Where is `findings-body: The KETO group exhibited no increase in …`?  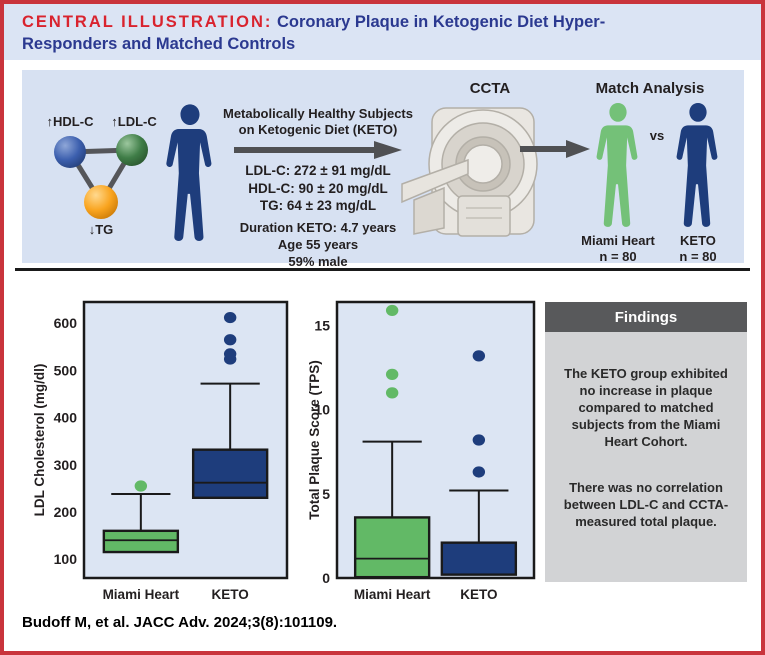 findings-body: The KETO group exhibited no increase in … is located at coordinates (646, 457).